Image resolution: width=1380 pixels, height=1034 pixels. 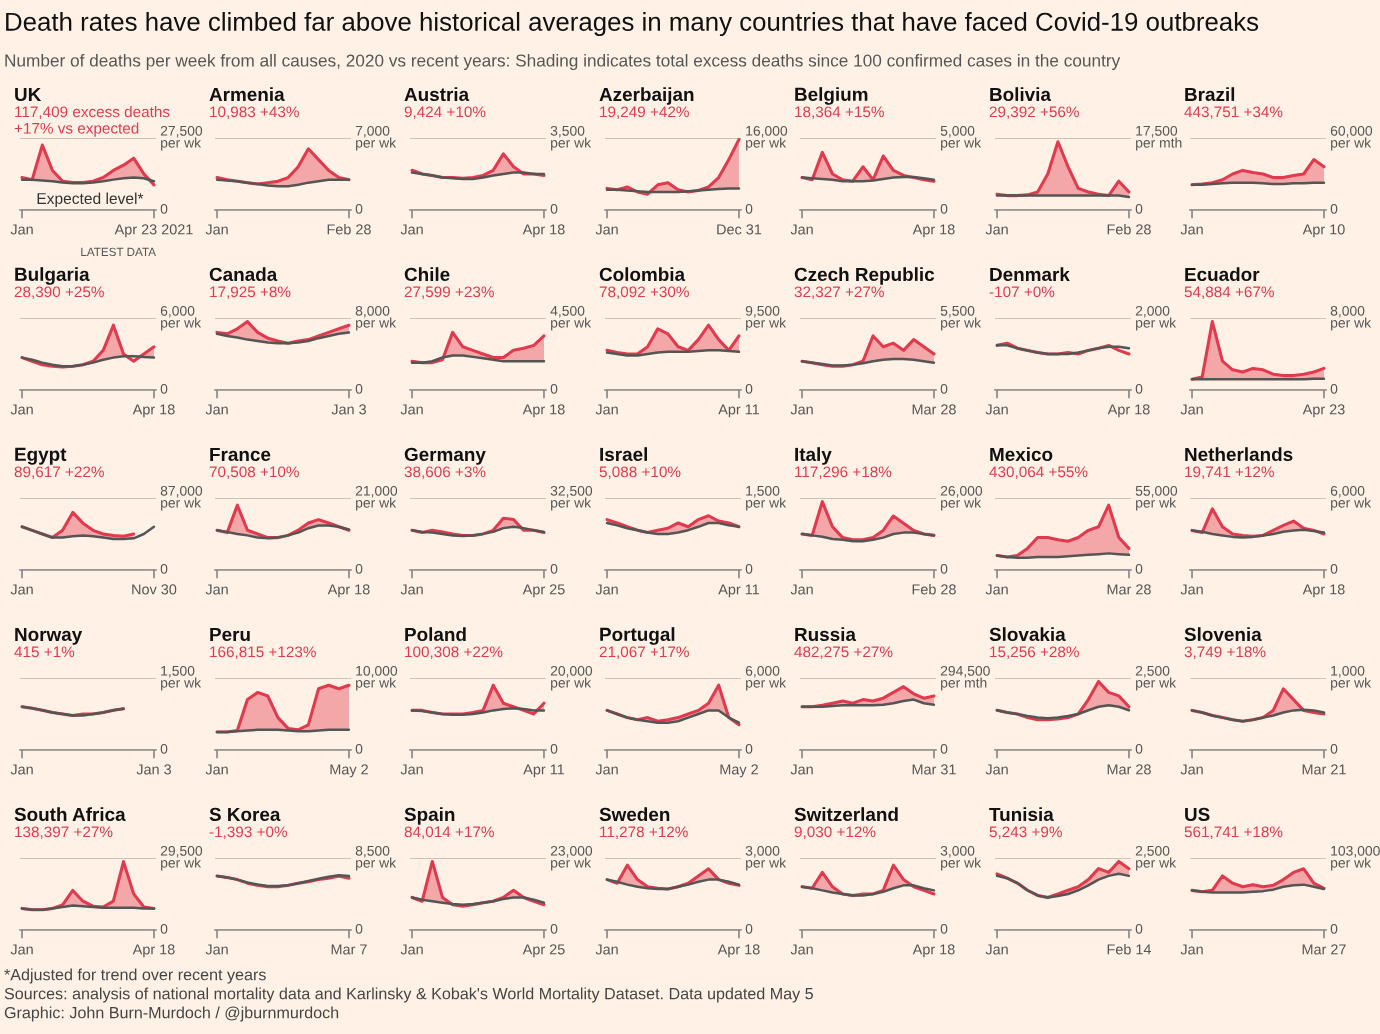 I want to click on chart-title: Slovenia, so click(x=1223, y=634).